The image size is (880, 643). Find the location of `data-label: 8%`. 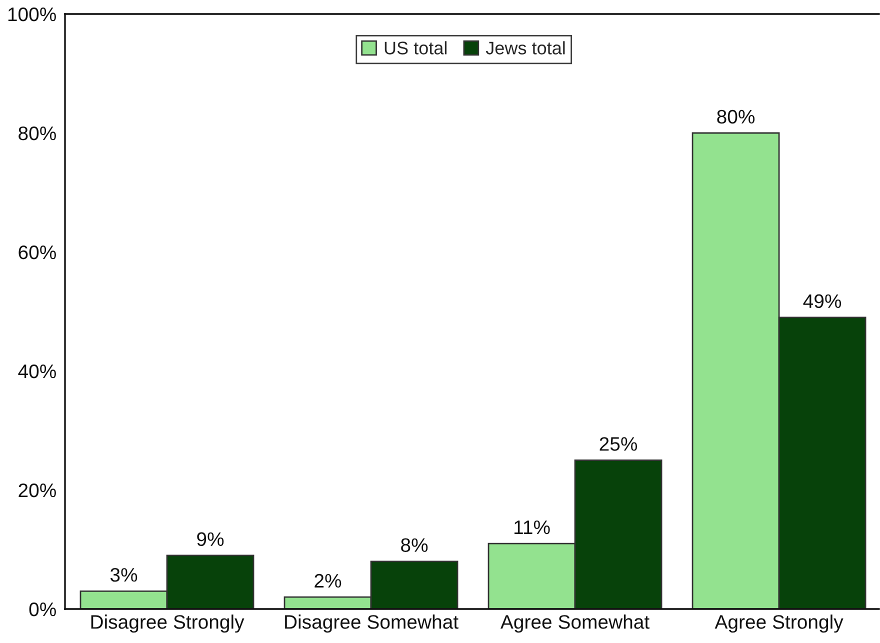

data-label: 8% is located at coordinates (414, 545).